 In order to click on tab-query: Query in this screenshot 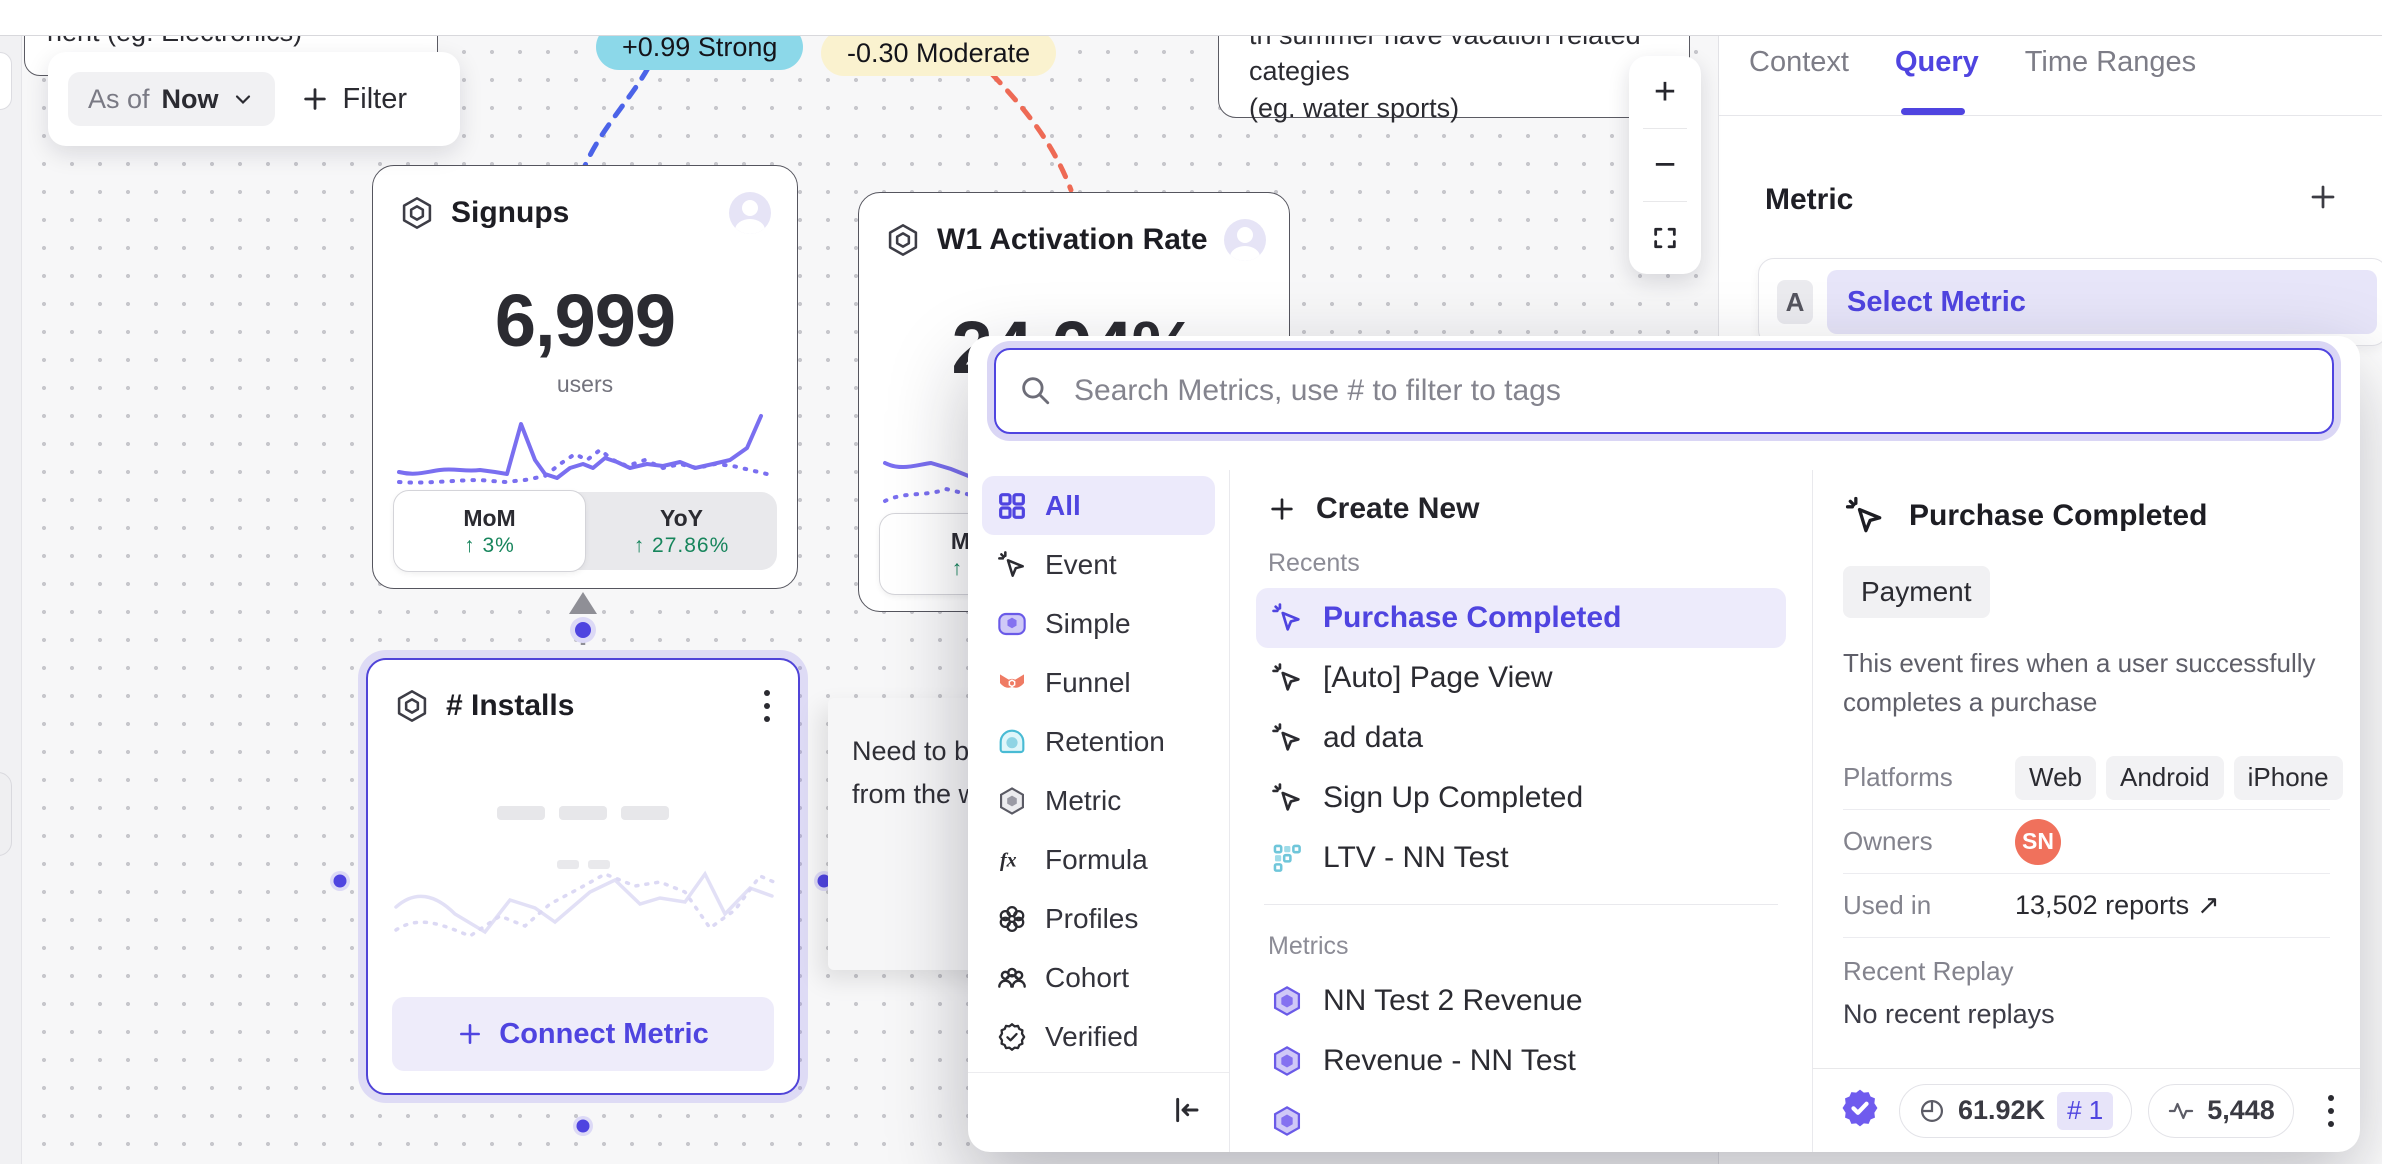, I will do `click(1937, 80)`.